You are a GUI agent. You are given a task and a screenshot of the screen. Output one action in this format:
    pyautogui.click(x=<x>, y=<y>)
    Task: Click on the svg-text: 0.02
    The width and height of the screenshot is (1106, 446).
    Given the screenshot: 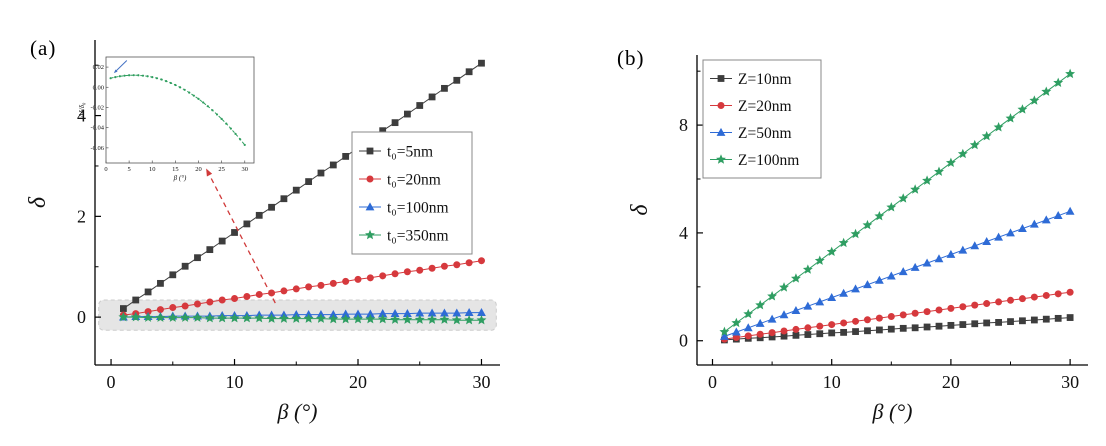 What is the action you would take?
    pyautogui.click(x=98, y=67)
    